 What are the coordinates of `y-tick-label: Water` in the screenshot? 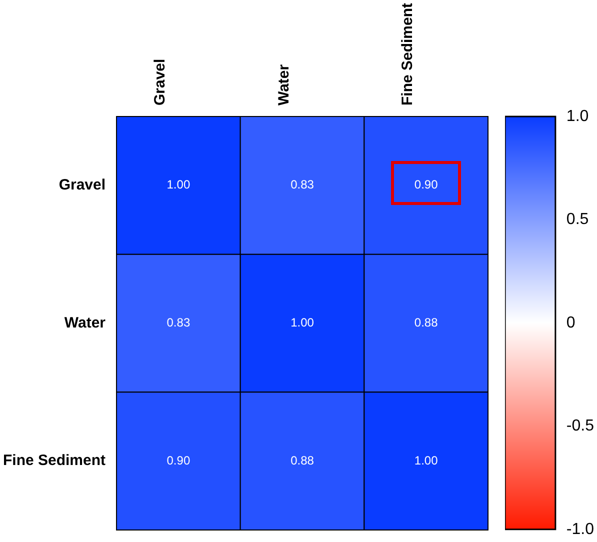 It's located at (85, 323).